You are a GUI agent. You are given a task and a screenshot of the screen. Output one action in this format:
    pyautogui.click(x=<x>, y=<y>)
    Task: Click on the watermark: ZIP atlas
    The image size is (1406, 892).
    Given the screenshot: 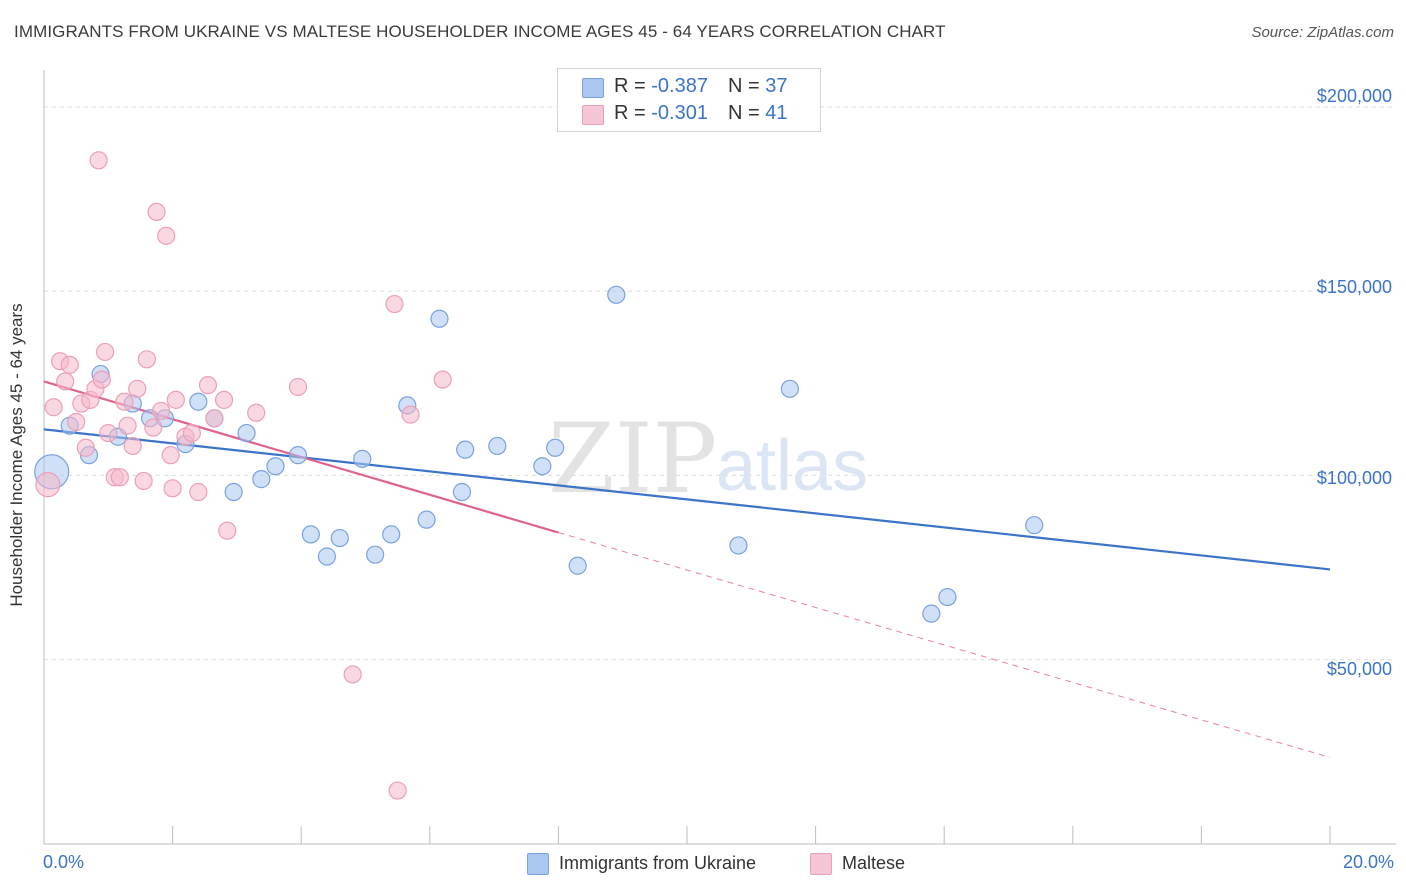 What is the action you would take?
    pyautogui.click(x=708, y=459)
    